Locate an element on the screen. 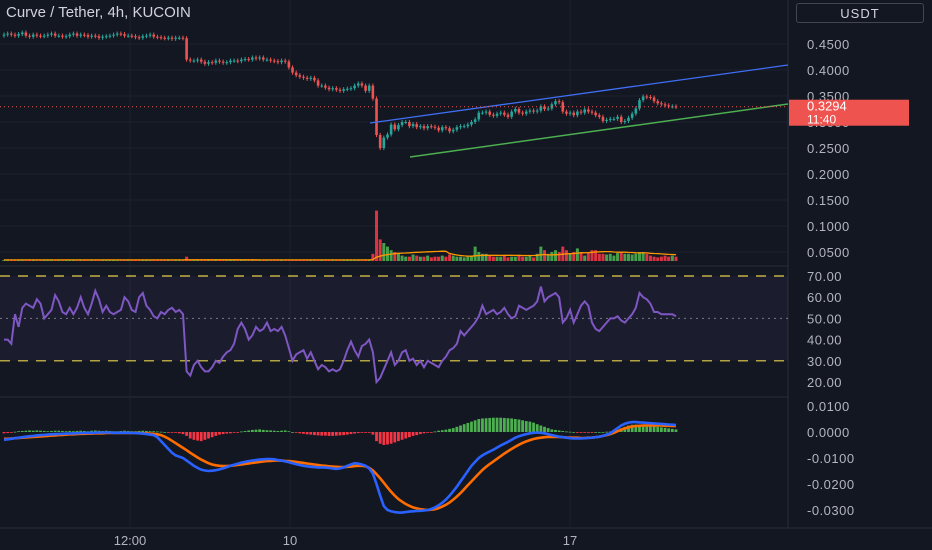 This screenshot has width=932, height=550. rsi-tick-label: 40.00 is located at coordinates (824, 340).